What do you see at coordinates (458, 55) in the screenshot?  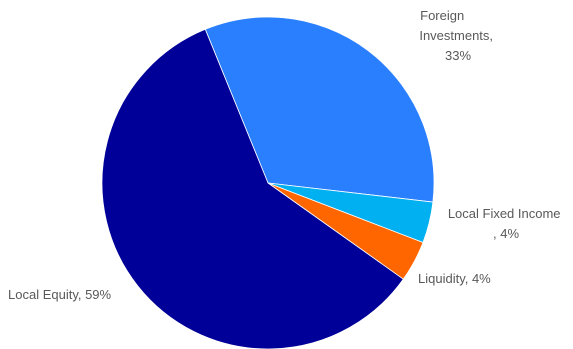 I see `label-foreign-investments-line-3: 33%` at bounding box center [458, 55].